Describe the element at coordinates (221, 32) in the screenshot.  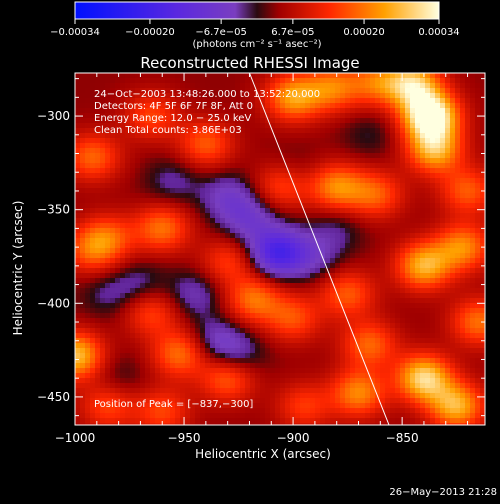
I see `colorbar-tick-label: −6.7e−05` at that location.